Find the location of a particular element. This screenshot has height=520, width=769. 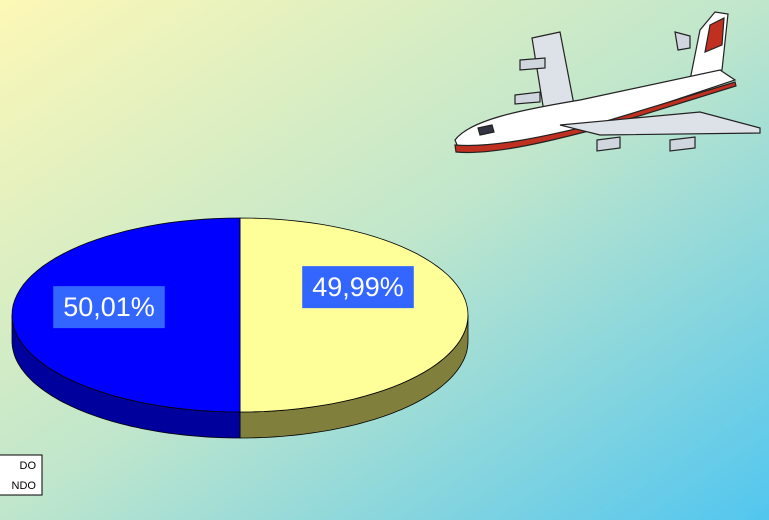

data-labels: 49,99% 50,01% is located at coordinates (233, 297).